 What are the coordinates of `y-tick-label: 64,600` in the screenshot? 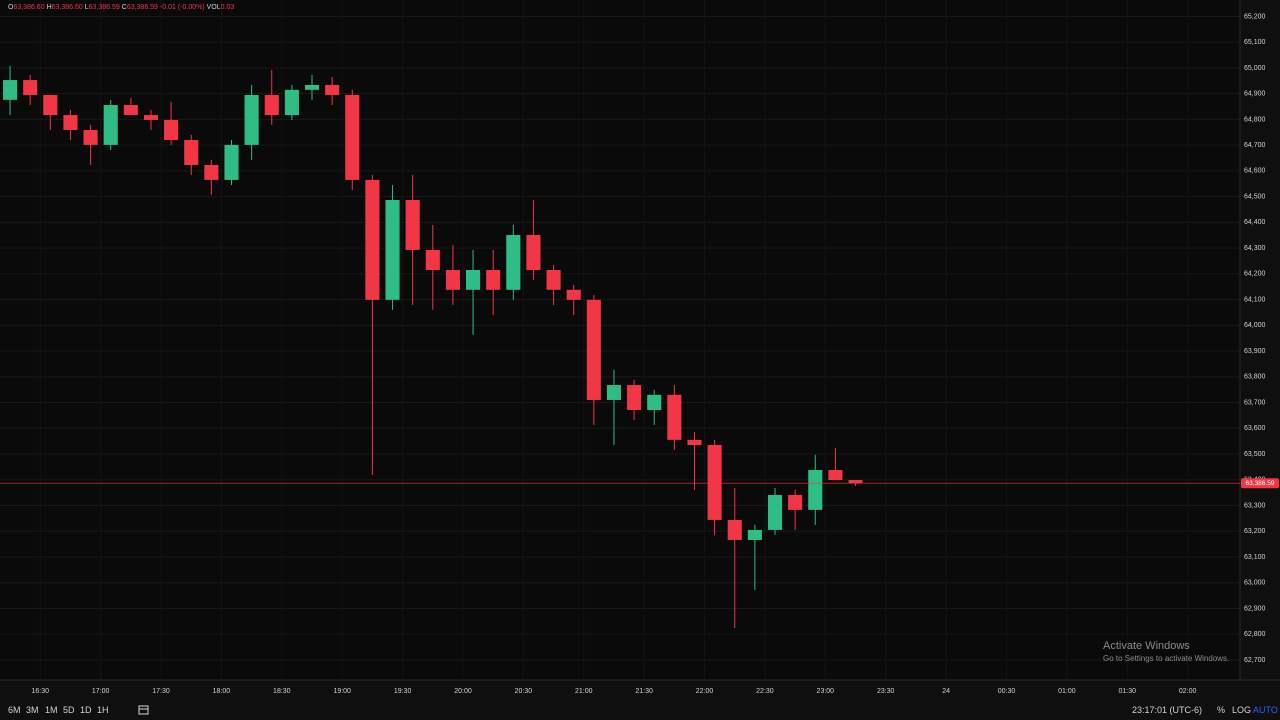 It's located at (1255, 171).